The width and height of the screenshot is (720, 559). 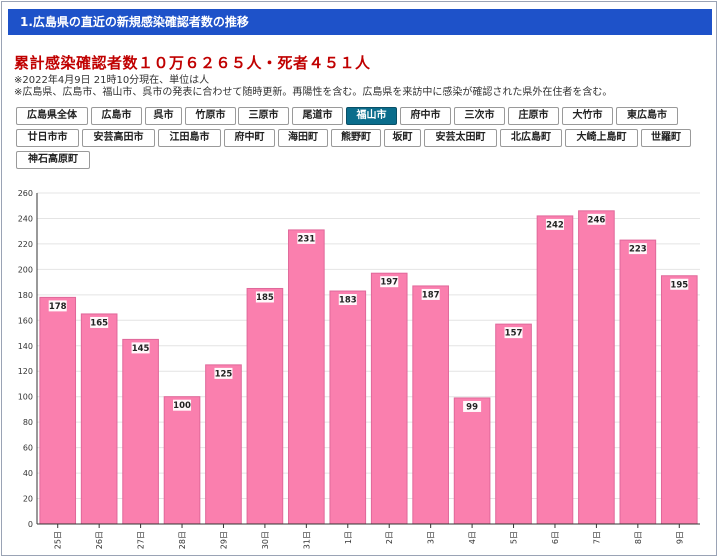 I want to click on y-tick-label: 40, so click(x=28, y=473).